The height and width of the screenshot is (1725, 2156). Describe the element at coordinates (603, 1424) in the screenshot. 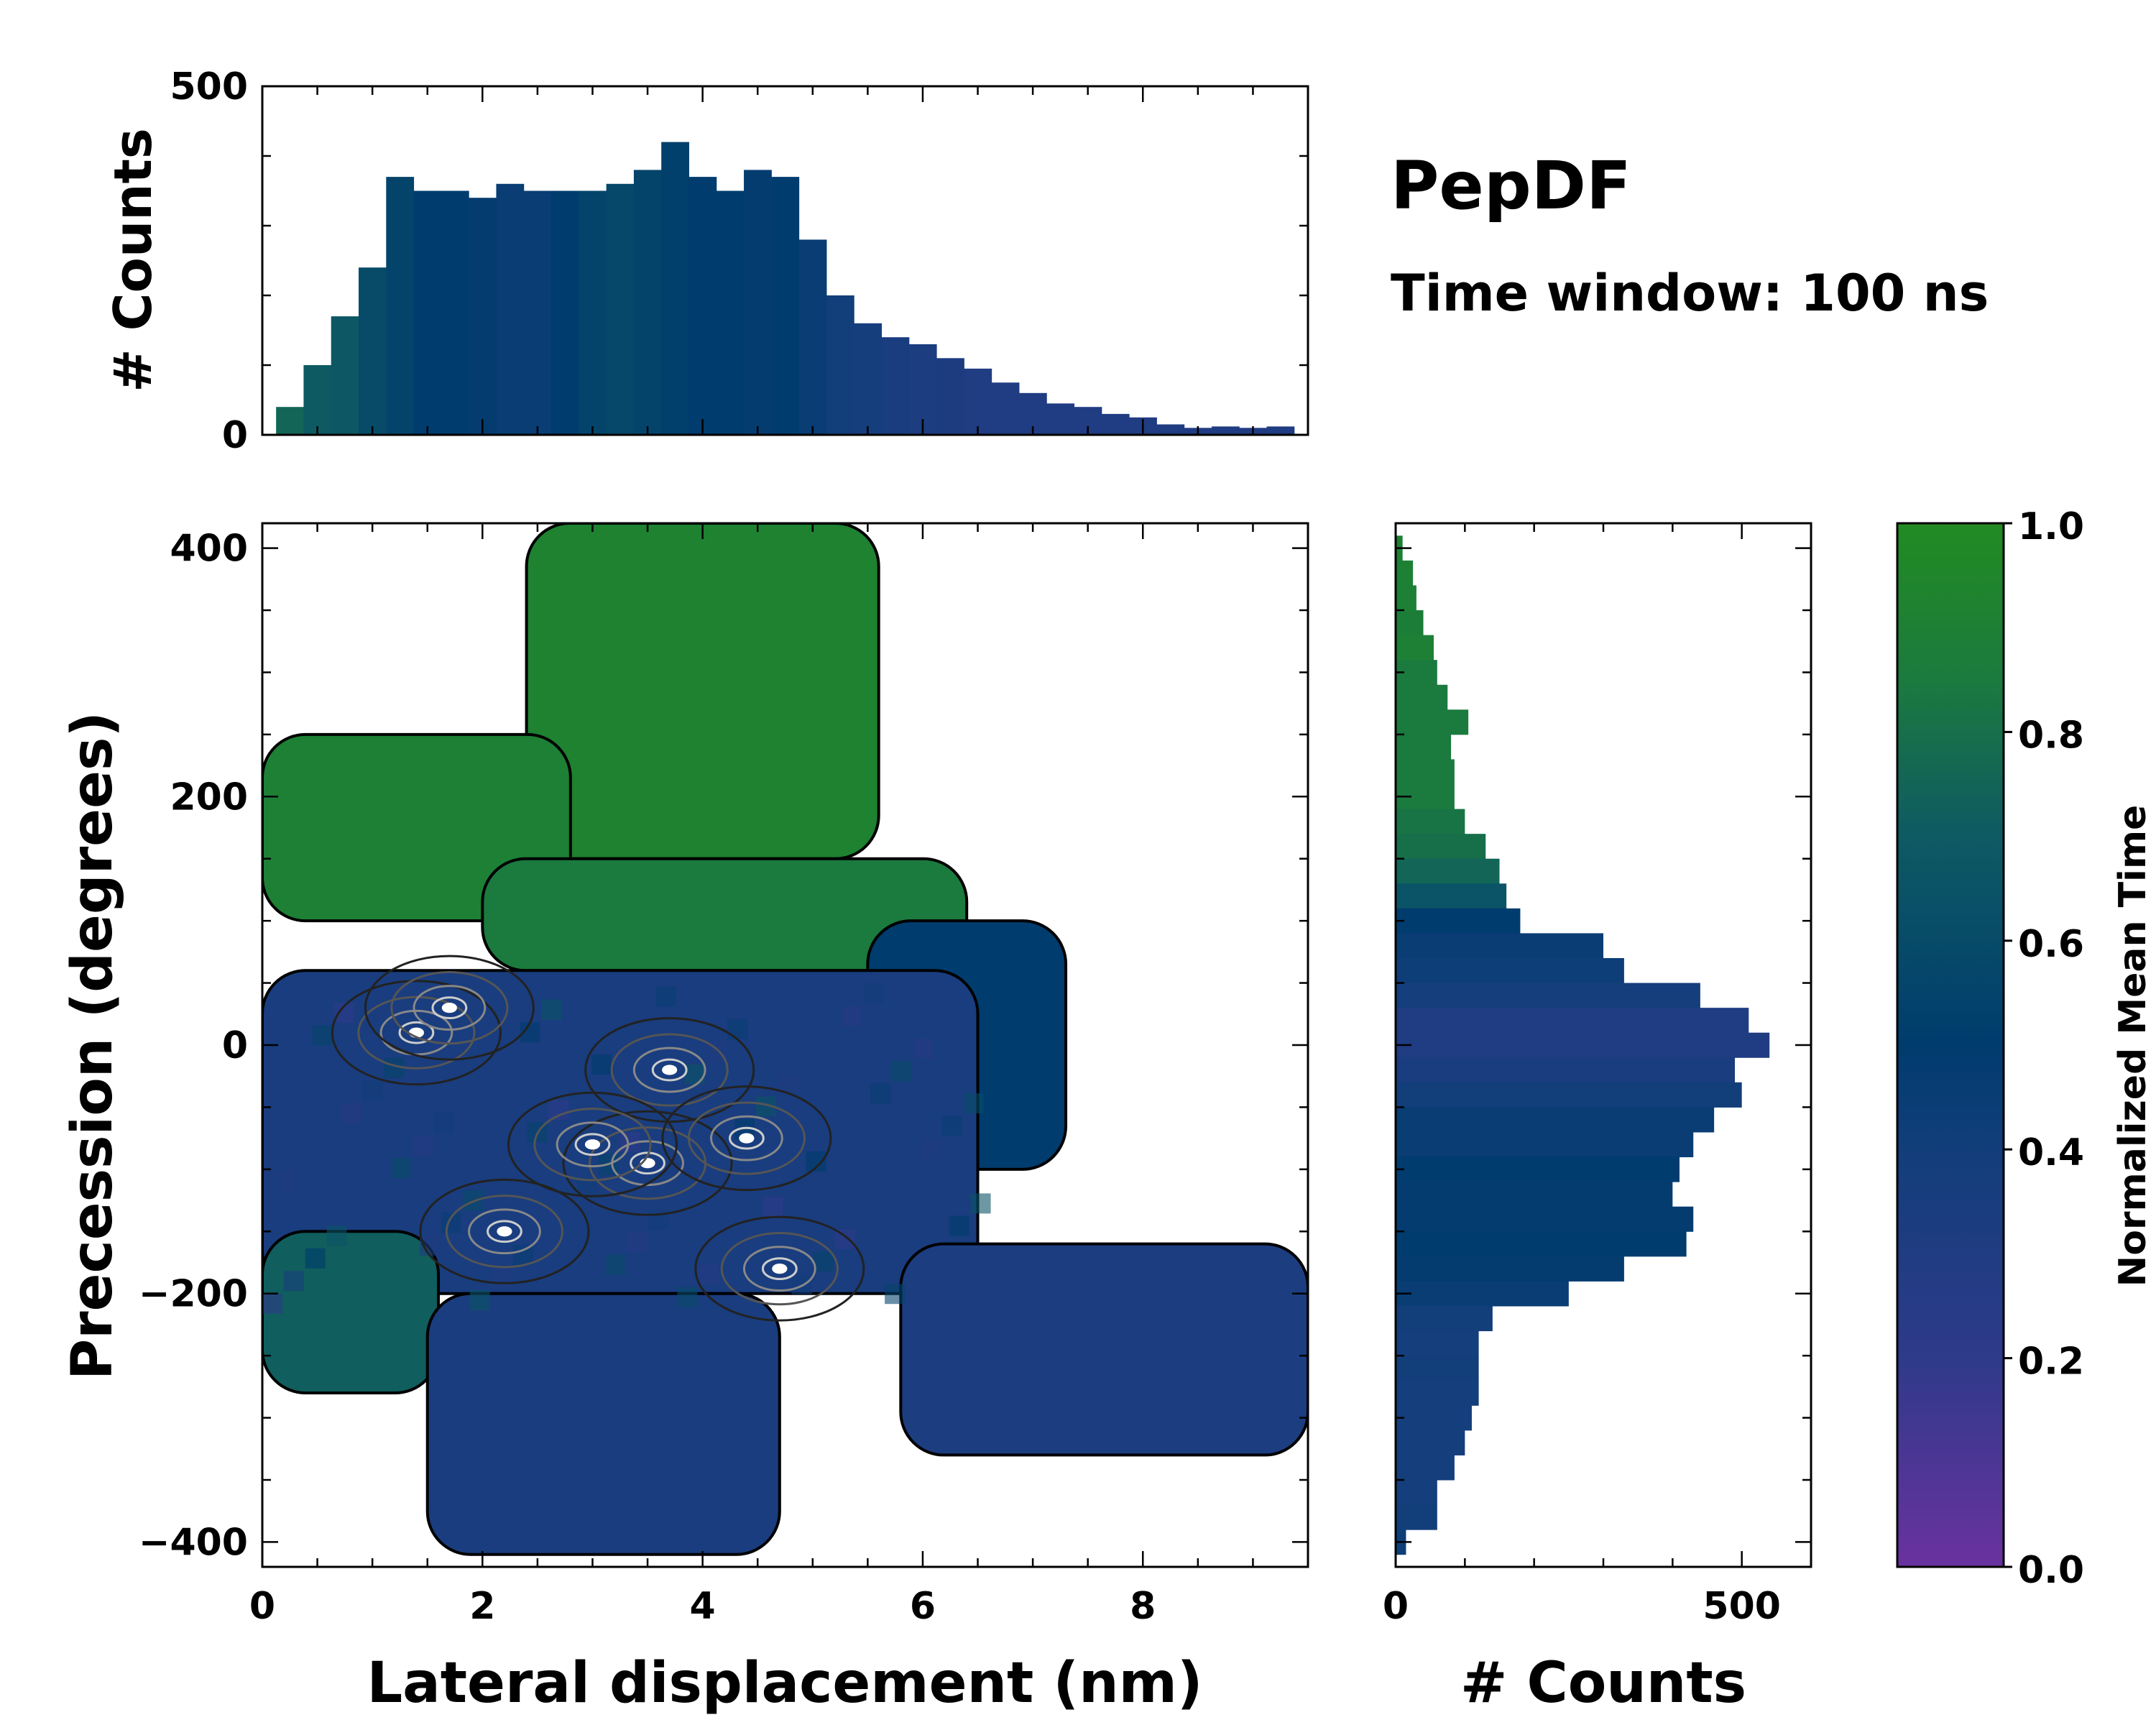

I see `region-lower-middle-lobe` at that location.